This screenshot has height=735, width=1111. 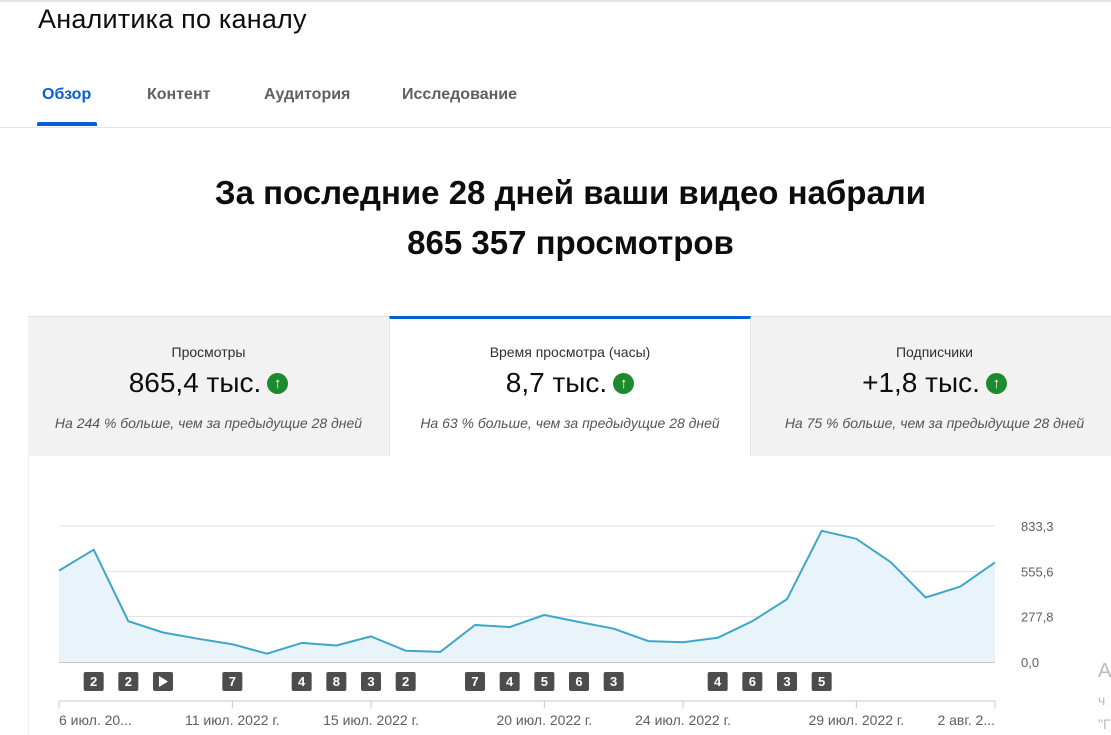 What do you see at coordinates (67, 124) in the screenshot?
I see `active-tab-indicator` at bounding box center [67, 124].